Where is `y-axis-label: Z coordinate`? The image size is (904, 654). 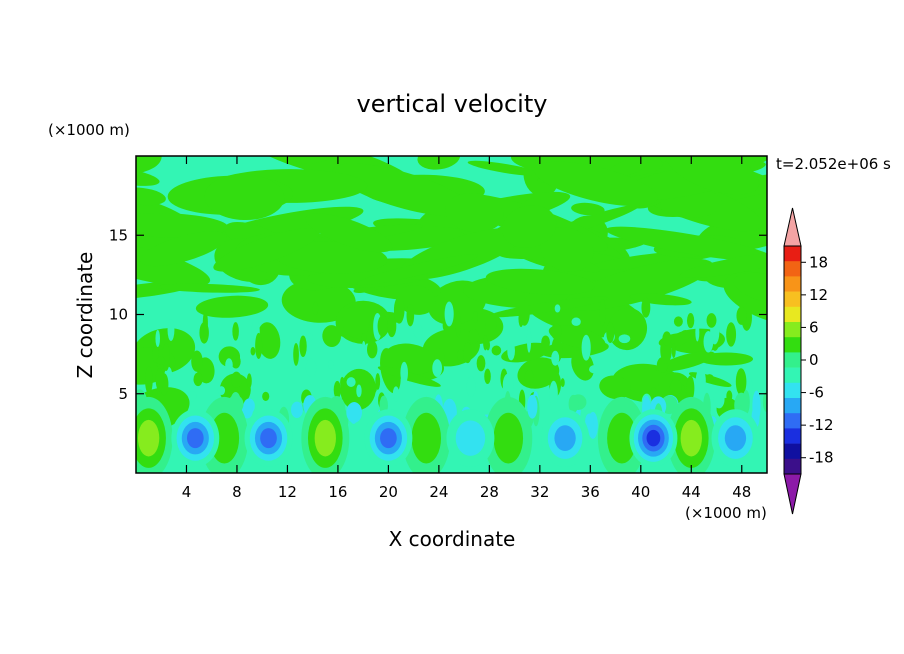 y-axis-label: Z coordinate is located at coordinates (85, 315).